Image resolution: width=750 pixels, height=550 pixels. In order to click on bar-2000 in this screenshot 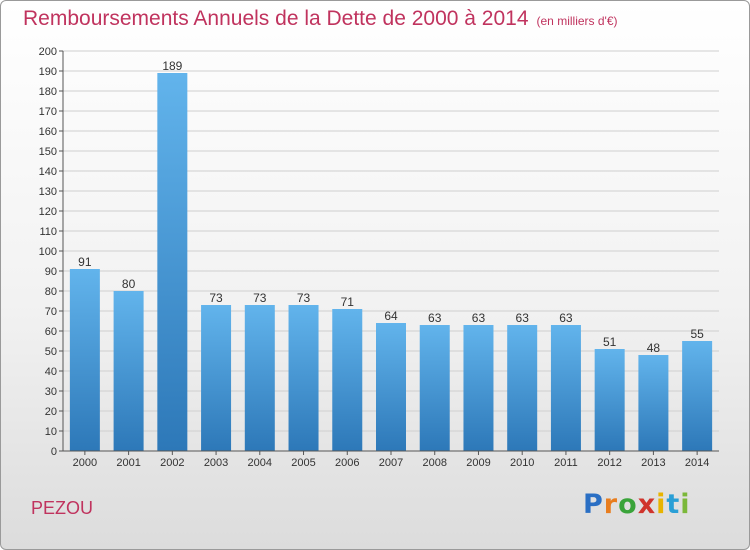, I will do `click(84, 360)`.